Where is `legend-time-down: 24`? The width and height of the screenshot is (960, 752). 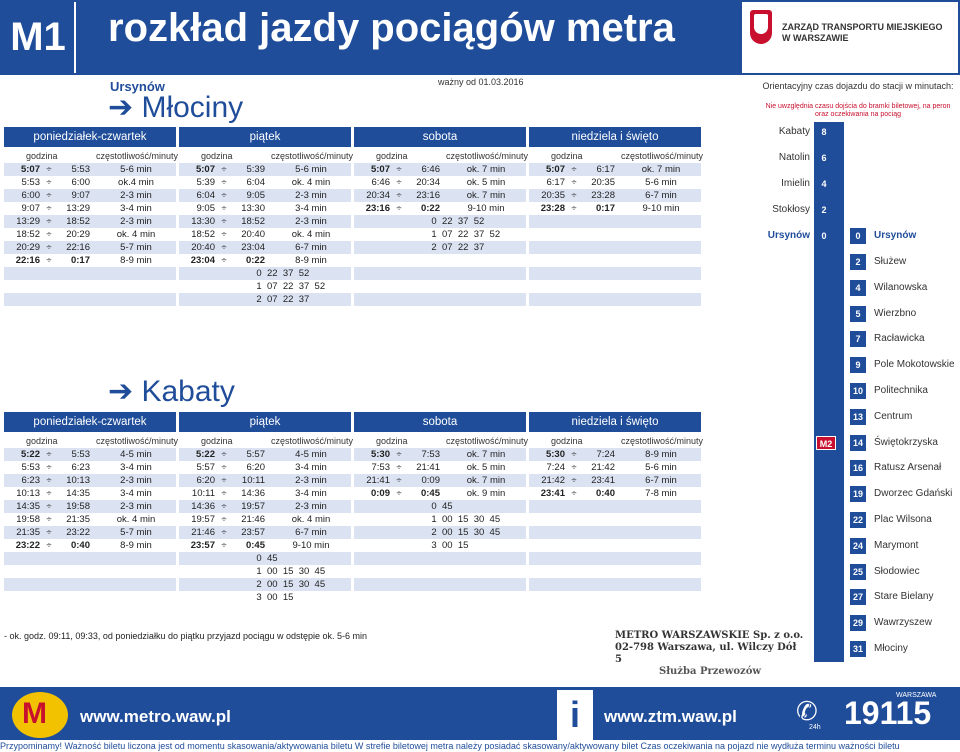
legend-time-down: 24 is located at coordinates (858, 545).